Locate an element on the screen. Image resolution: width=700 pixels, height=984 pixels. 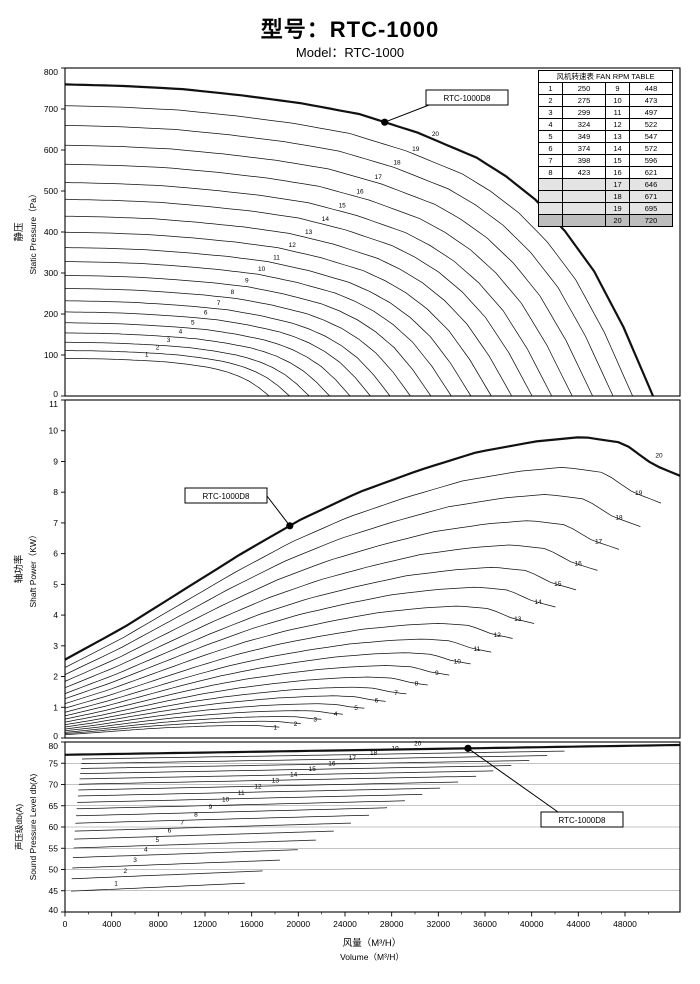
rpm-table-cell: 5 is located at coordinates (550, 136).